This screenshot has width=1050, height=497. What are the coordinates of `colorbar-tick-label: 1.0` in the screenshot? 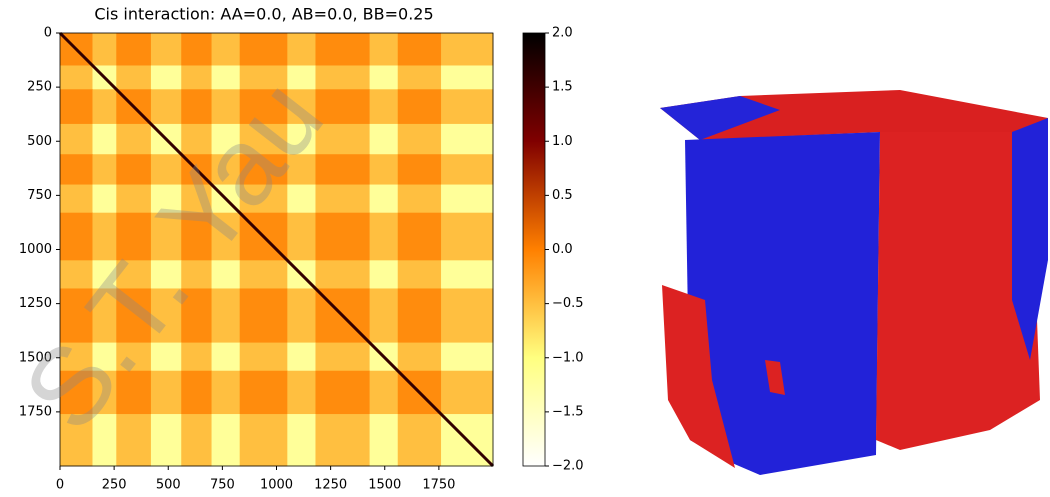 It's located at (562, 141).